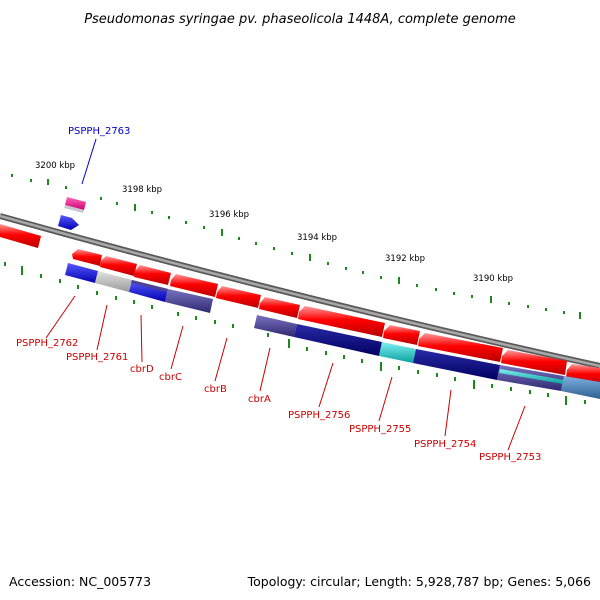 The image size is (600, 600). I want to click on scale-label: 3198 kbp, so click(142, 190).